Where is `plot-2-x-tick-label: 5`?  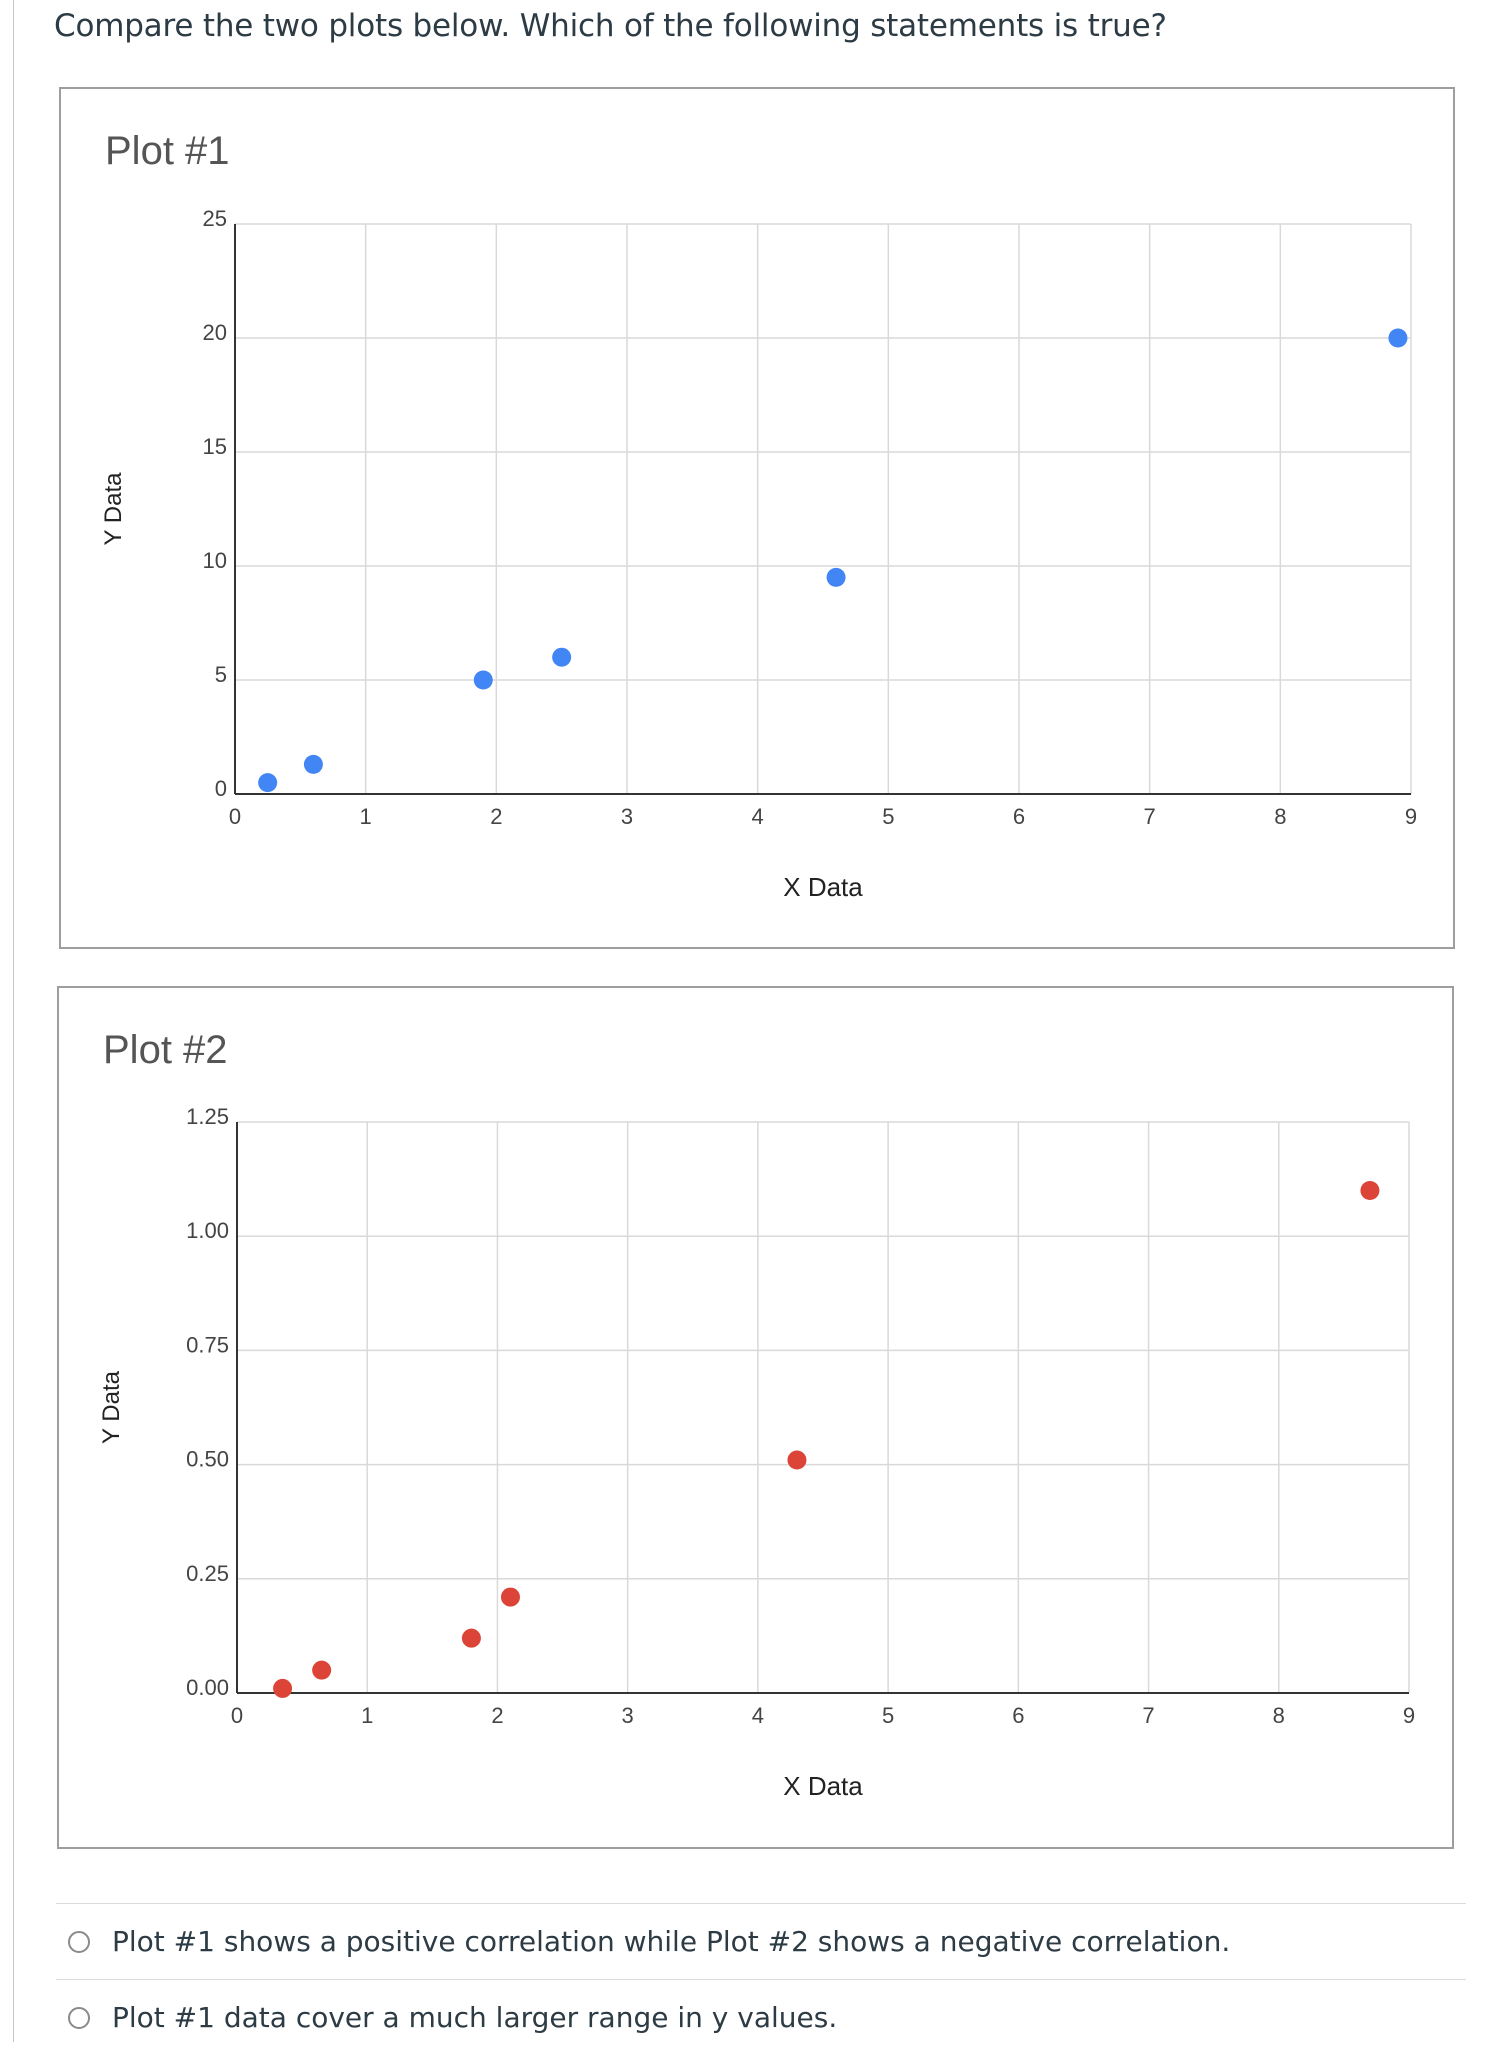 plot-2-x-tick-label: 5 is located at coordinates (888, 1715).